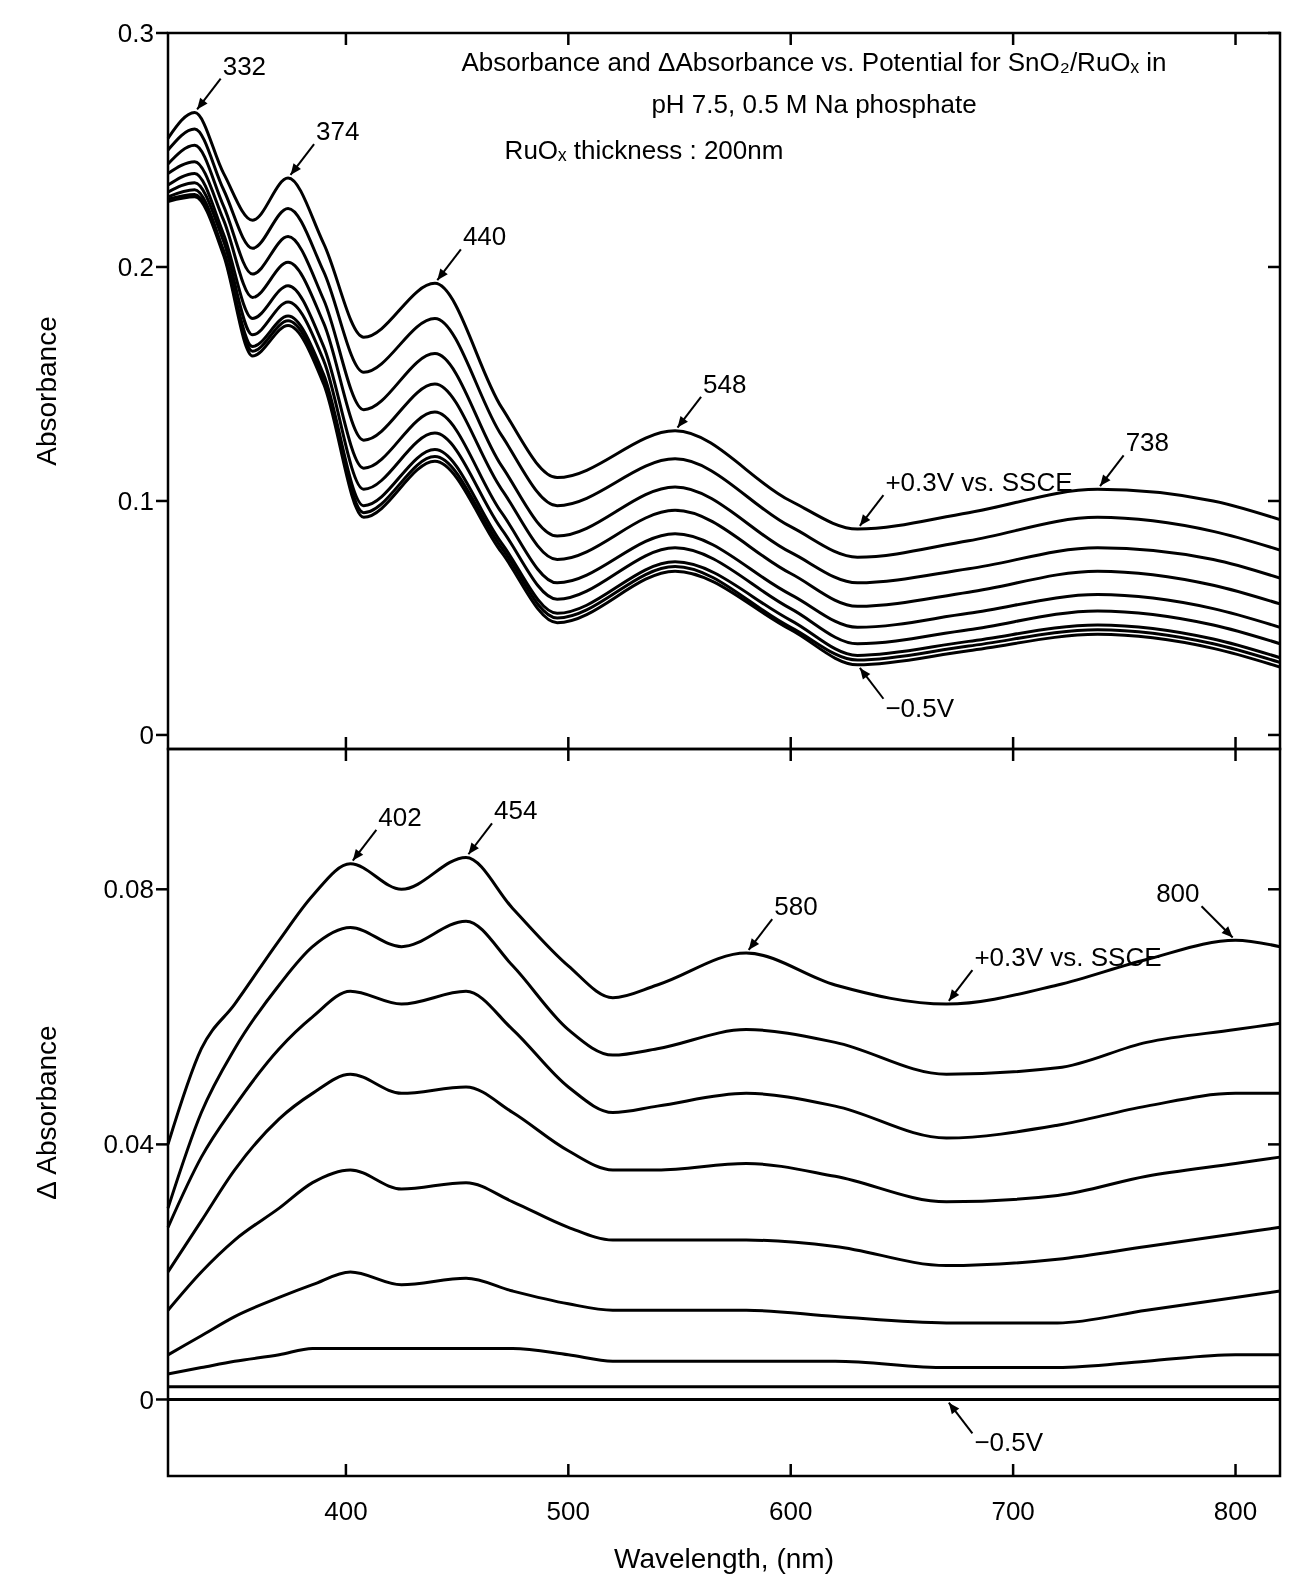 This screenshot has width=1295, height=1593. What do you see at coordinates (484, 236) in the screenshot?
I see `annotation: 440` at bounding box center [484, 236].